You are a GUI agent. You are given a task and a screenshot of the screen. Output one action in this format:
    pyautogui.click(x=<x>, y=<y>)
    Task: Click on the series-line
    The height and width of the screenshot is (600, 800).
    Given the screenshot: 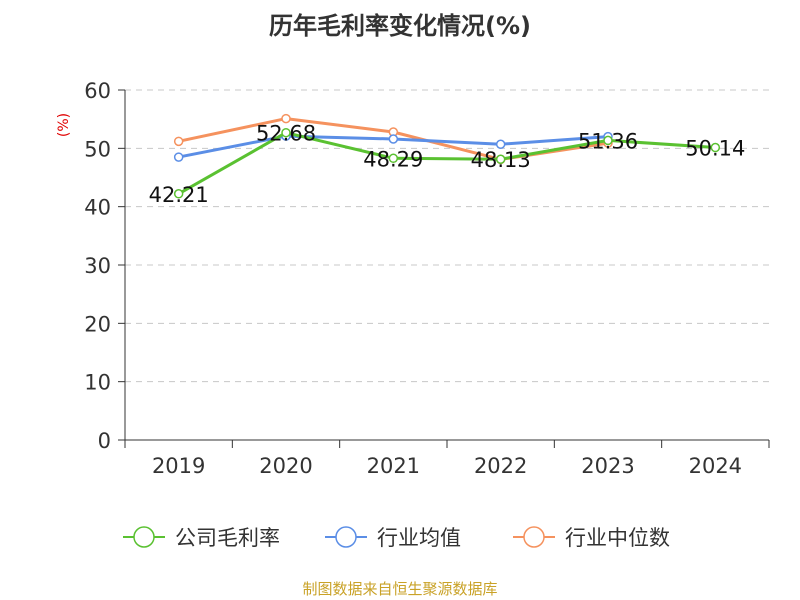 What is the action you would take?
    pyautogui.click(x=446, y=163)
    